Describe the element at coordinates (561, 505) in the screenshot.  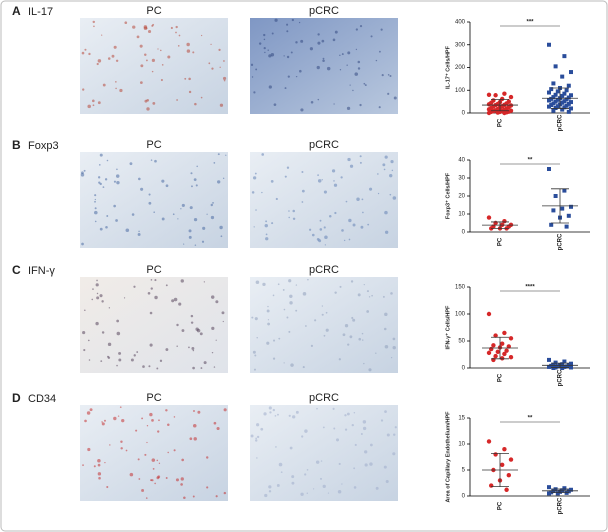
I see `x-tick-label: pCRC` at that location.